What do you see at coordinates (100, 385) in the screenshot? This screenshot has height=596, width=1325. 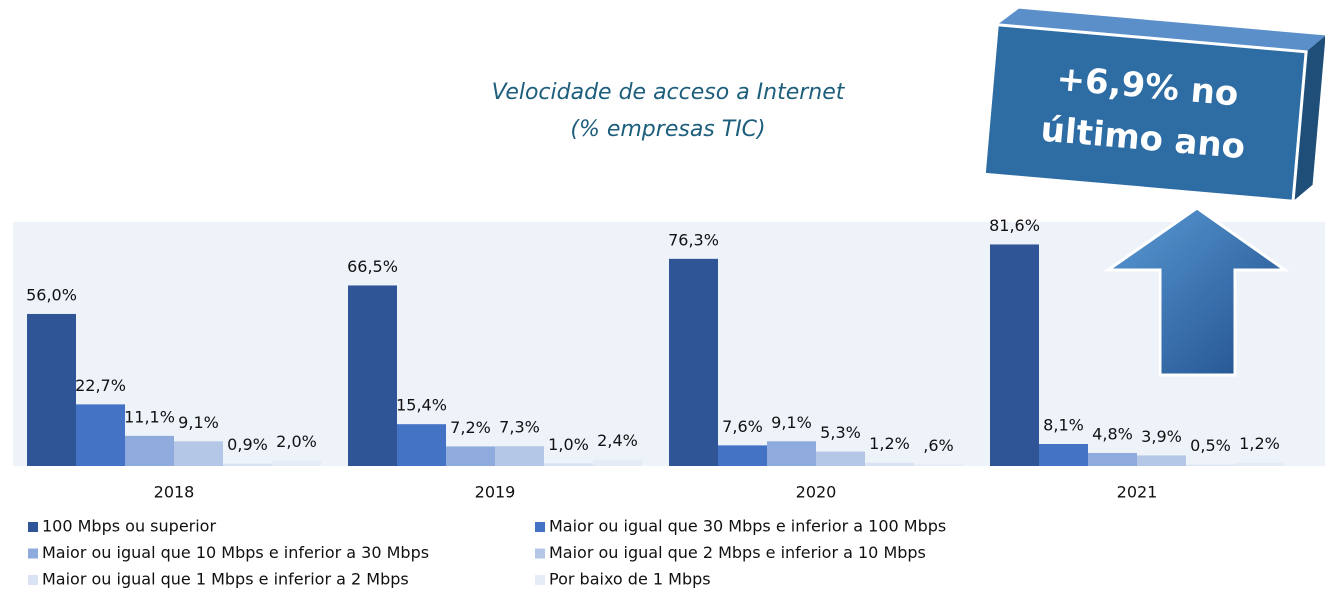 I see `data-label: 22,7%` at bounding box center [100, 385].